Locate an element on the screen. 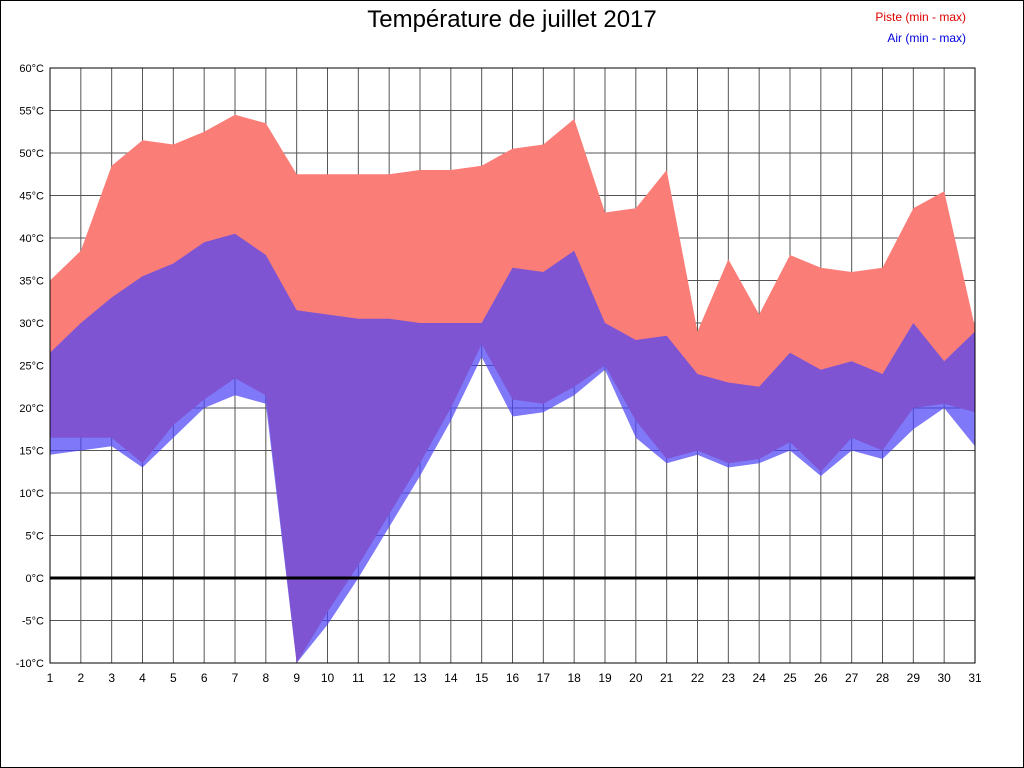 The image size is (1024, 768). x-tick-label: 11 is located at coordinates (358, 678).